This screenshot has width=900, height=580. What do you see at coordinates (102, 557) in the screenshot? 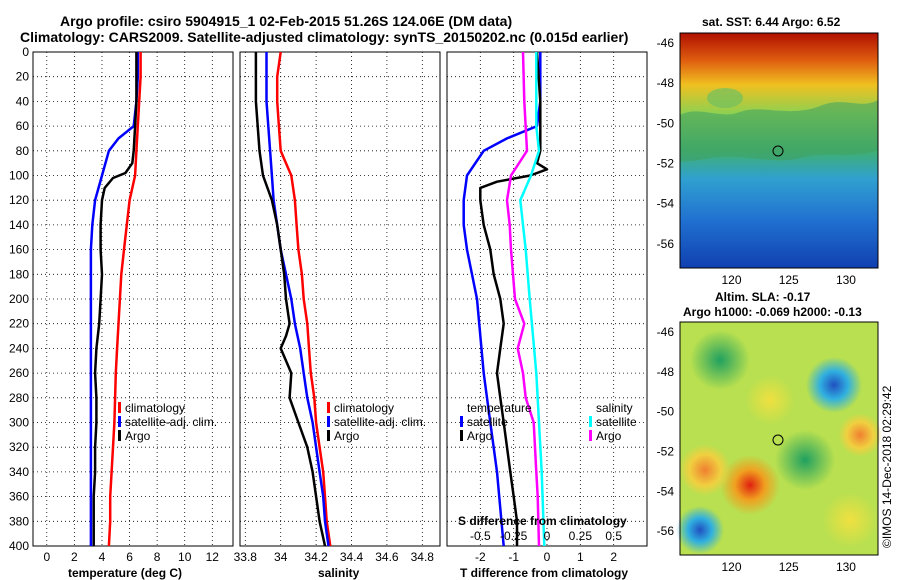
I see `x-tick-label: 4` at bounding box center [102, 557].